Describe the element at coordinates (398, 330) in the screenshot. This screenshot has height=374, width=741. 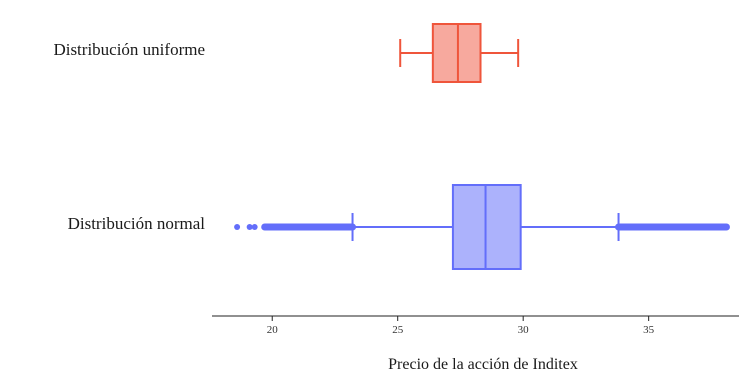
I see `x-tick-label: 25` at that location.